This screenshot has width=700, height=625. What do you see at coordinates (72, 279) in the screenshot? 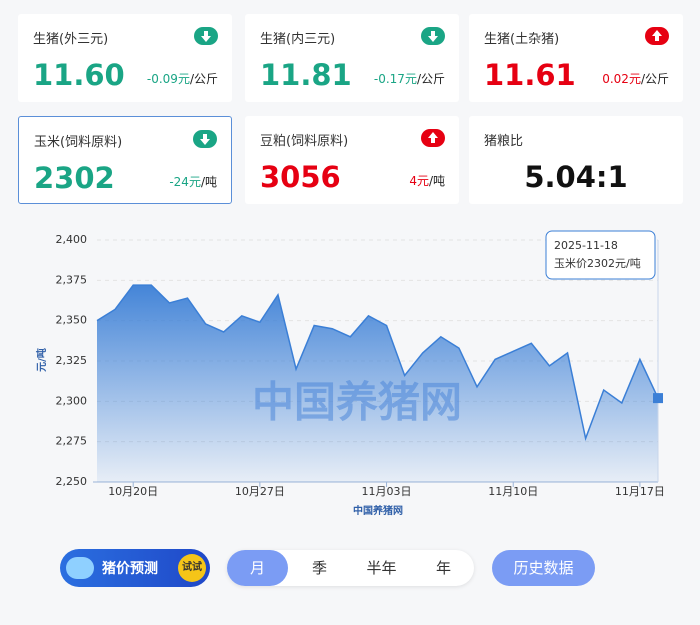
I see `y-tick-label: 2,375` at bounding box center [72, 279].